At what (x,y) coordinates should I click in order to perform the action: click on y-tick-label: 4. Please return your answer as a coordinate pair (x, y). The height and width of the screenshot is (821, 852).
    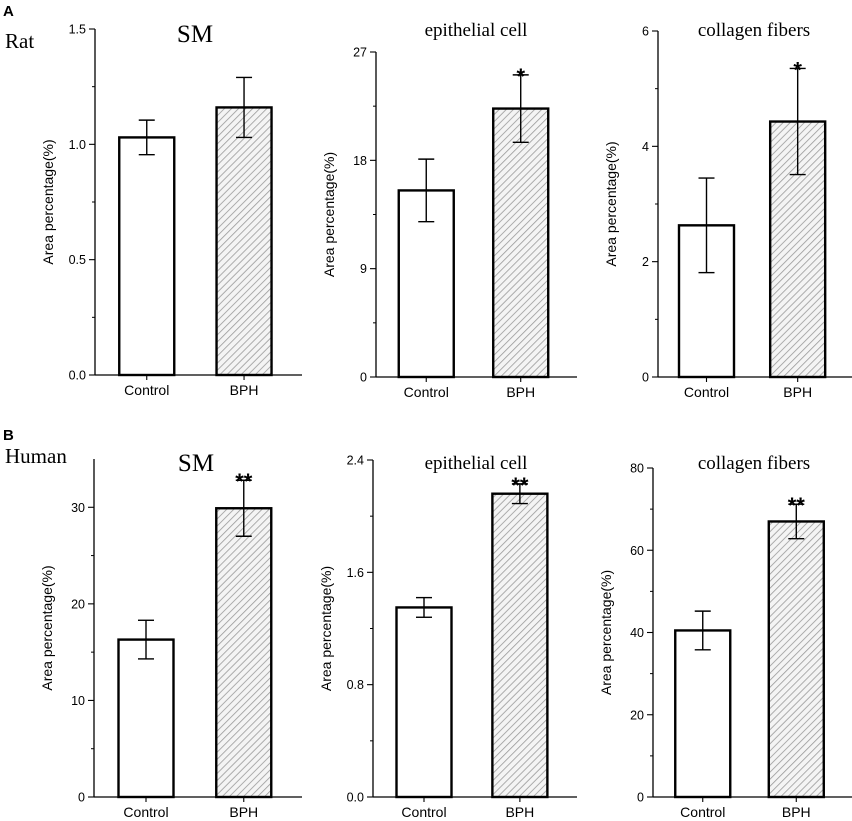
    Looking at the image, I should click on (645, 147).